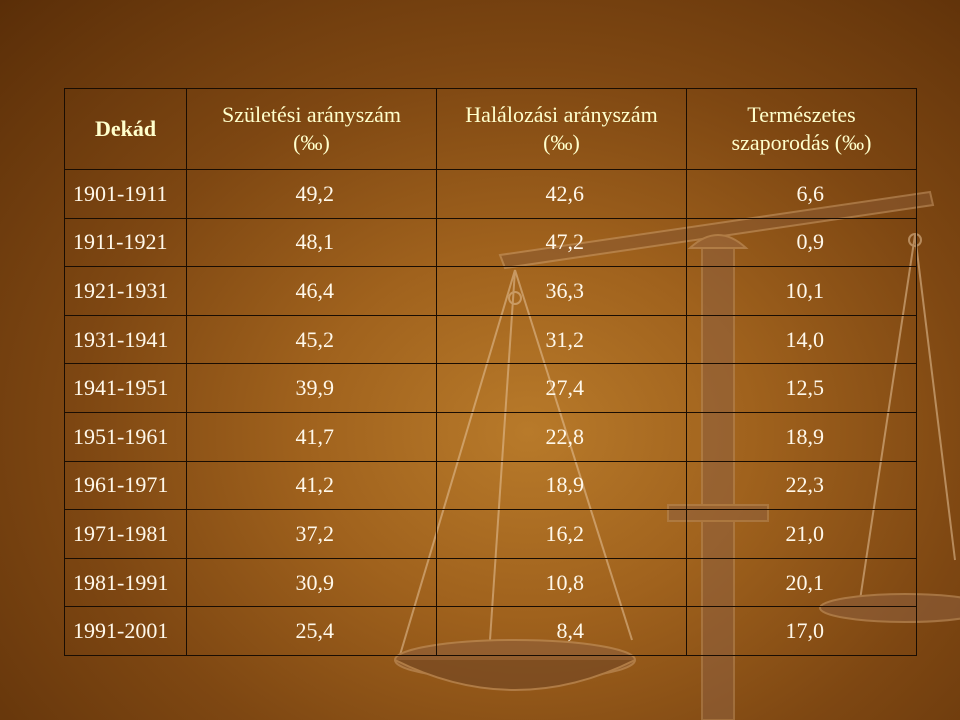 This screenshot has height=720, width=960. What do you see at coordinates (801, 129) in the screenshot?
I see `header-natural-increase: Természetes szaporodás (‰)` at bounding box center [801, 129].